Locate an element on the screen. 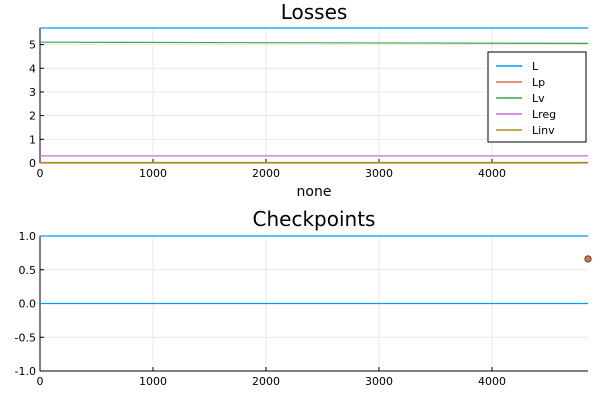 The height and width of the screenshot is (400, 600). y-tick-label: -1.0 is located at coordinates (25, 371).